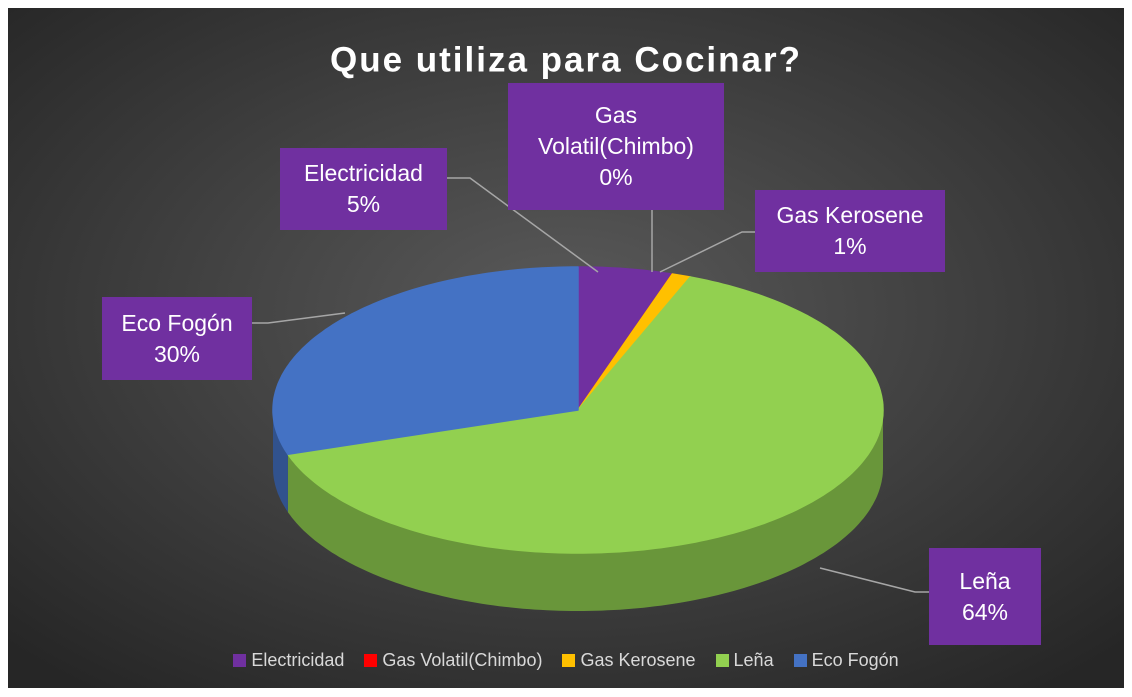 The width and height of the screenshot is (1132, 697). Describe the element at coordinates (855, 660) in the screenshot. I see `legend-label: Eco Fogón` at that location.